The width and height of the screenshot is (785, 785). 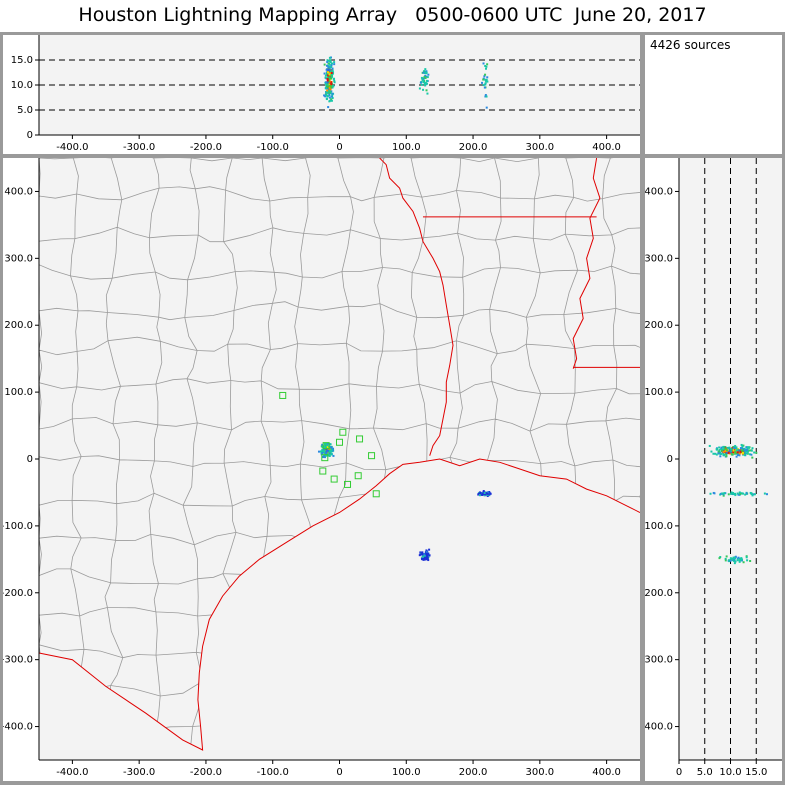 What do you see at coordinates (18, 392) in the screenshot?
I see `plan-ytick-label: 100.0` at bounding box center [18, 392].